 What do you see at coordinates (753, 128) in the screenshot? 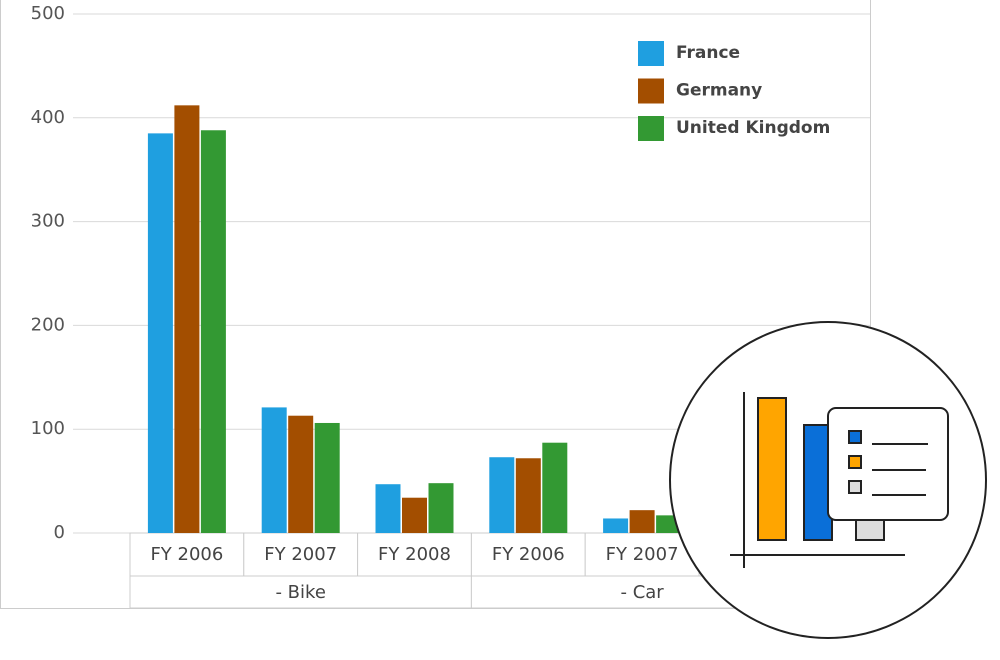
I see `legend-label: United Kingdom` at bounding box center [753, 128].